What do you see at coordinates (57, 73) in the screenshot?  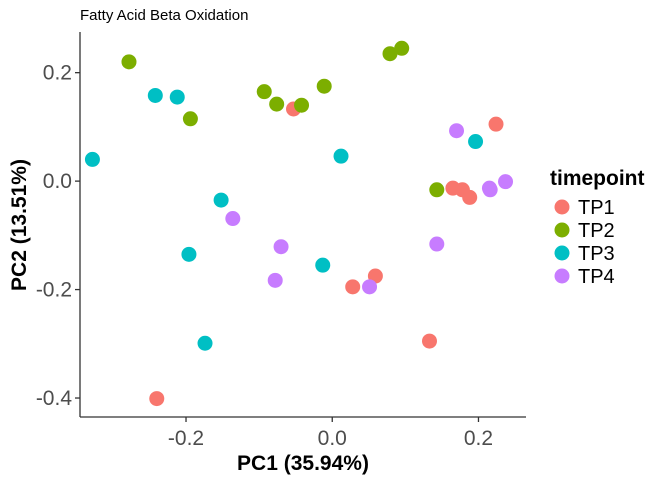 I see `y-tick-label: 0.2` at bounding box center [57, 73].